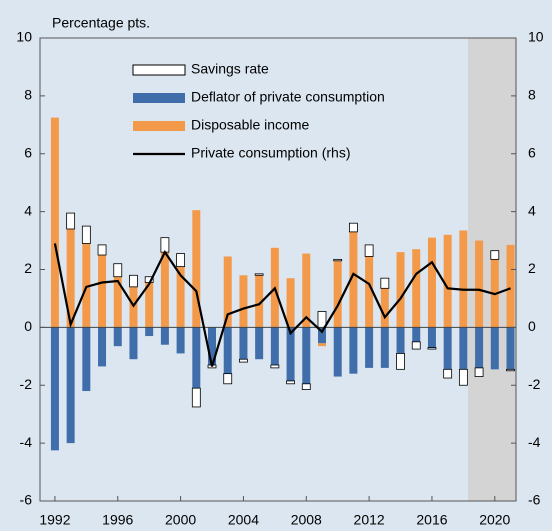  I want to click on y-tick-label: -6, so click(26, 500).